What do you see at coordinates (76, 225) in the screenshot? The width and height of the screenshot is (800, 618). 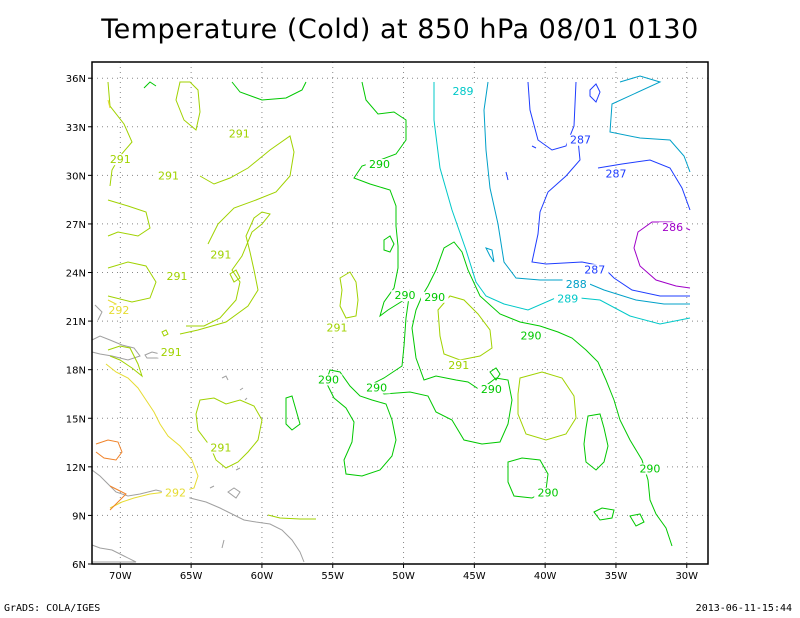 I see `lat-tick-label: 27N` at bounding box center [76, 225].